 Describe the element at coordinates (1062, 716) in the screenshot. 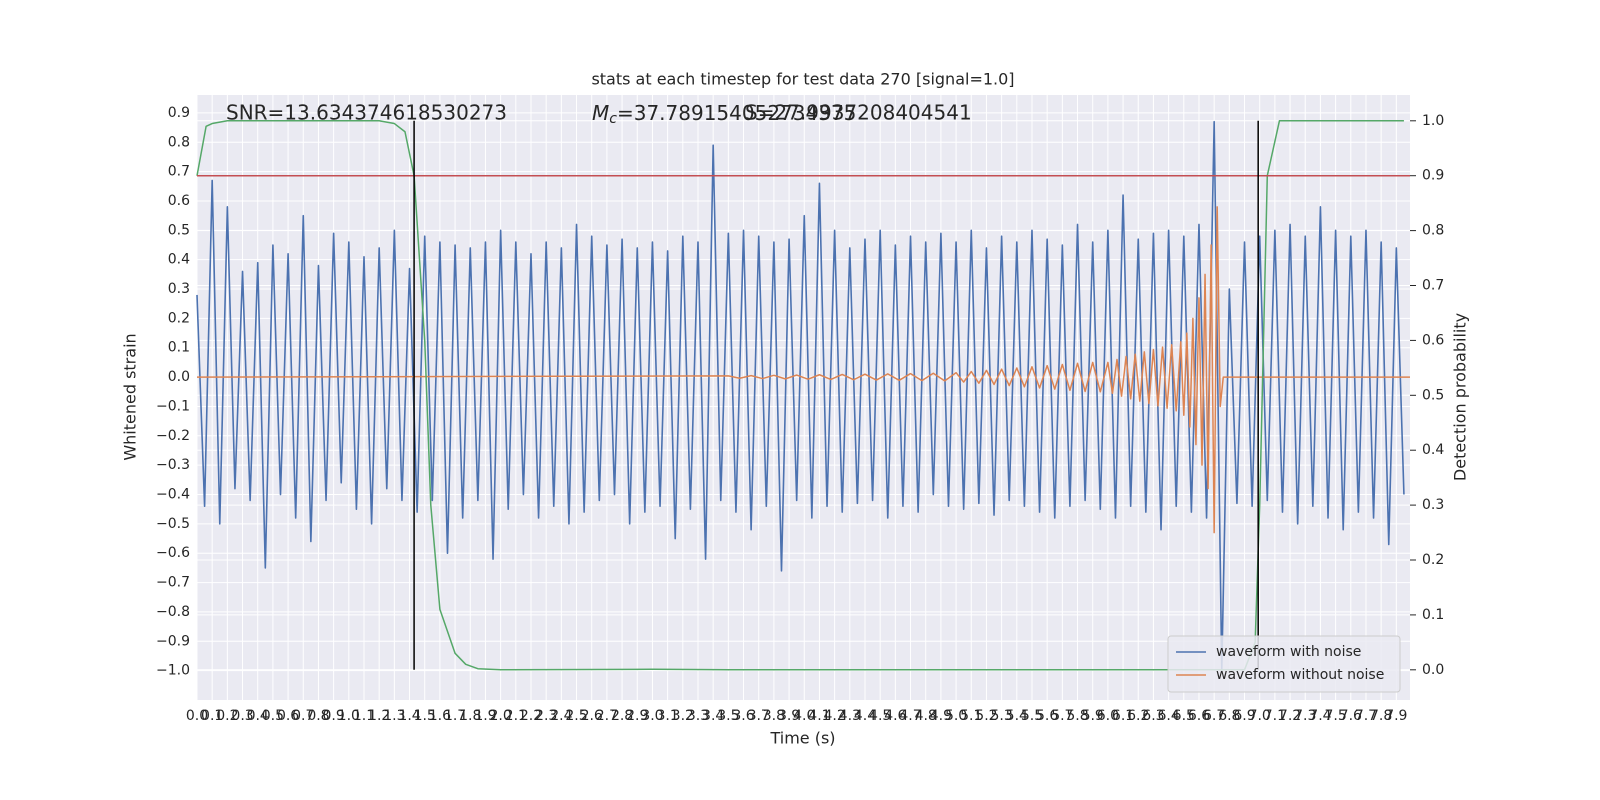

I see `x-tick-label: 5.7` at that location.